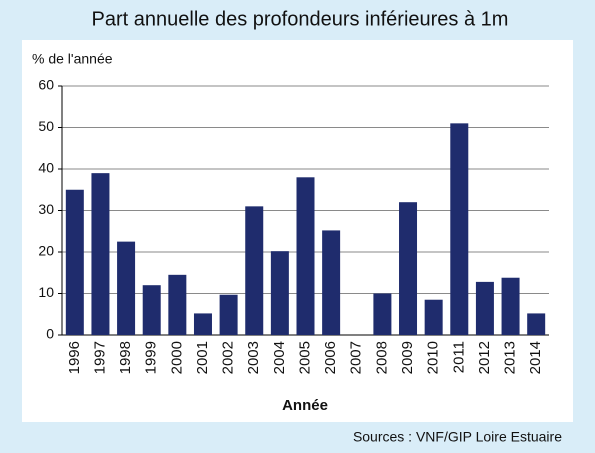 This screenshot has height=453, width=595. I want to click on y-tick-label: 10, so click(46, 292).